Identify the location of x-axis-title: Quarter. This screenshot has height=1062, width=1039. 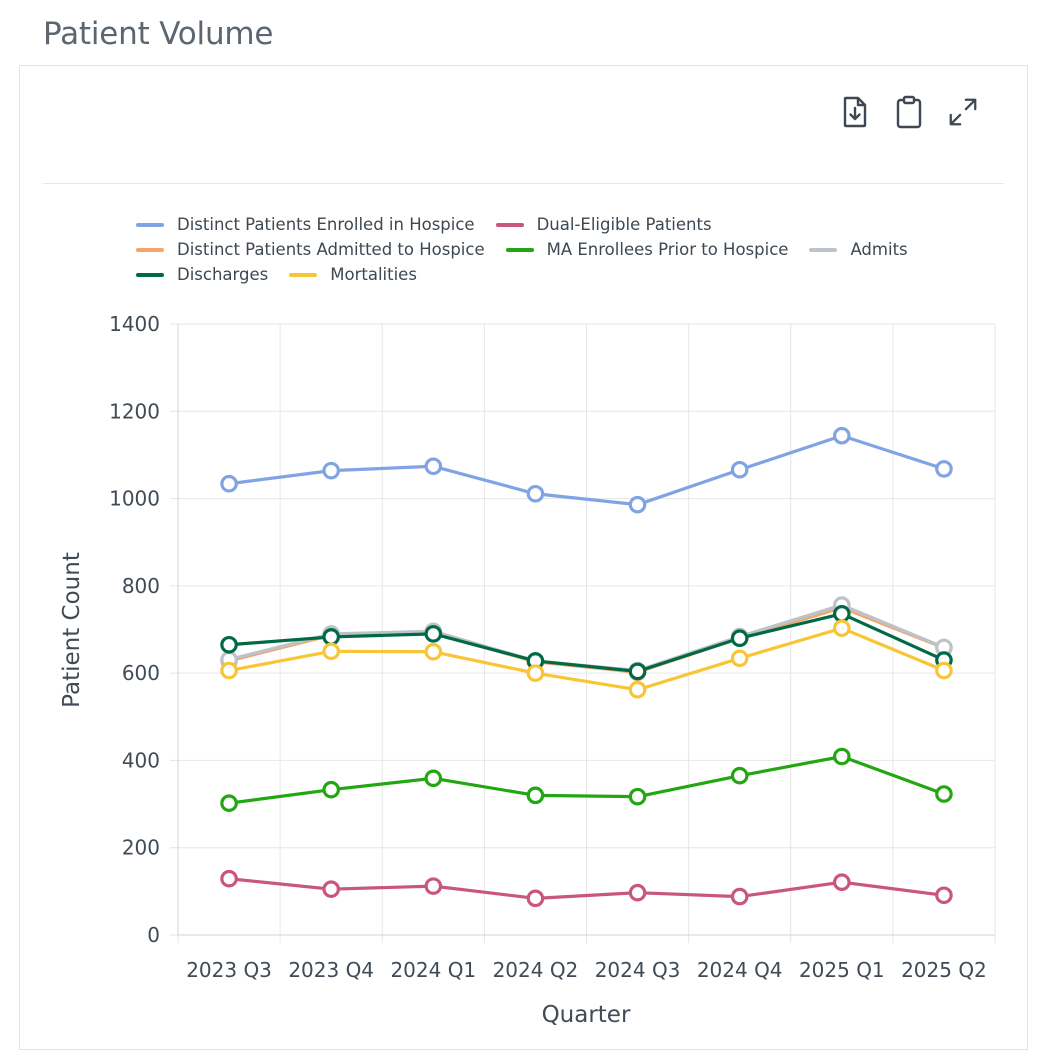
(586, 1015).